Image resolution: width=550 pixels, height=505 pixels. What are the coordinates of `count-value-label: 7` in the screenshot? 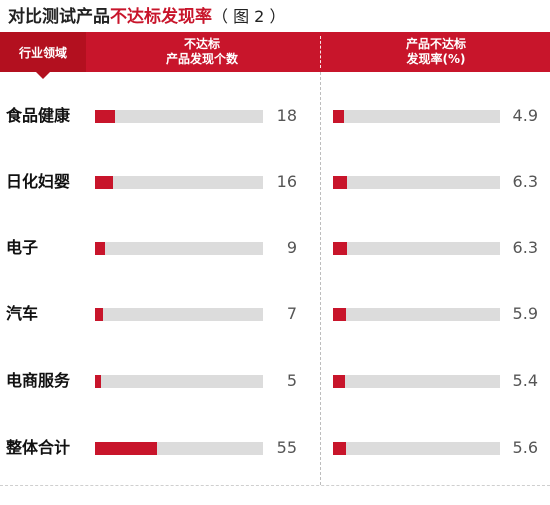 It's located at (291, 313).